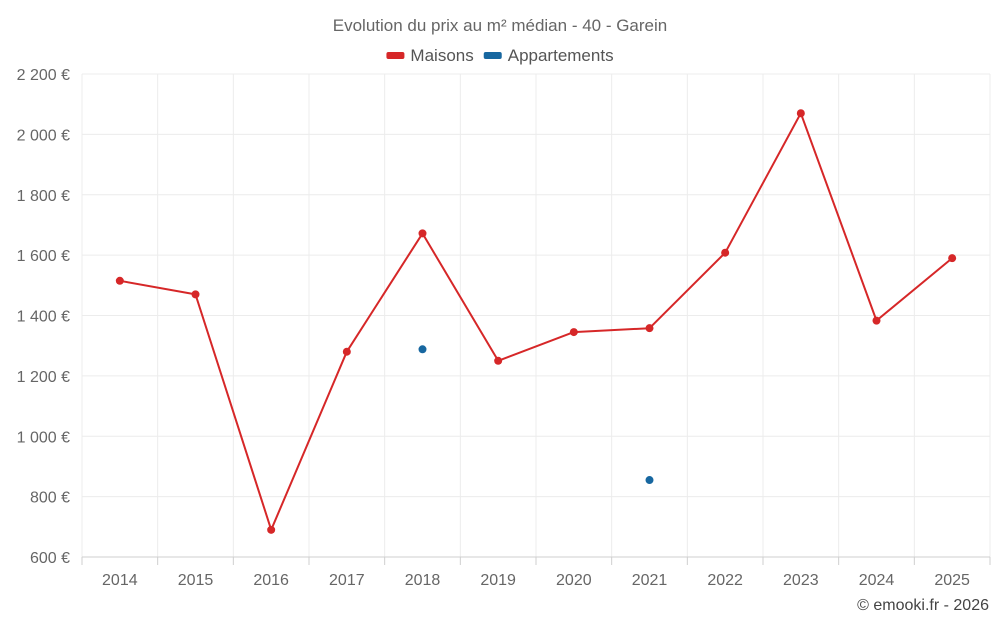 This screenshot has width=1000, height=625. Describe the element at coordinates (43, 317) in the screenshot. I see `y-tick-label: 1 400 €` at that location.